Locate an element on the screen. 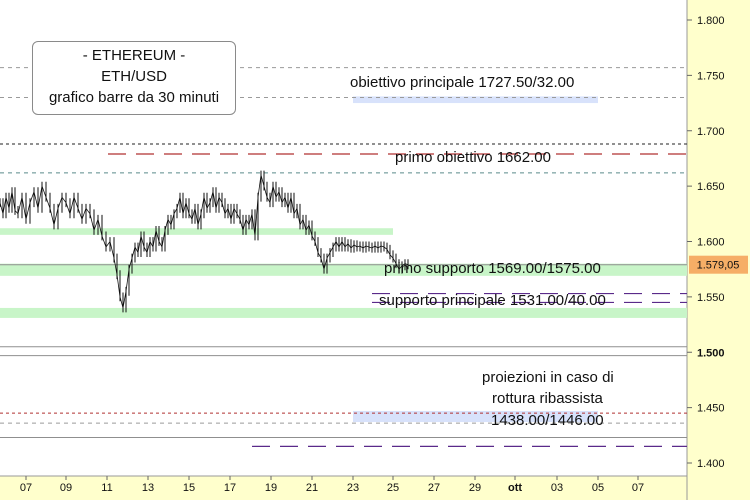  x-tick-label-6: 19 is located at coordinates (271, 488).